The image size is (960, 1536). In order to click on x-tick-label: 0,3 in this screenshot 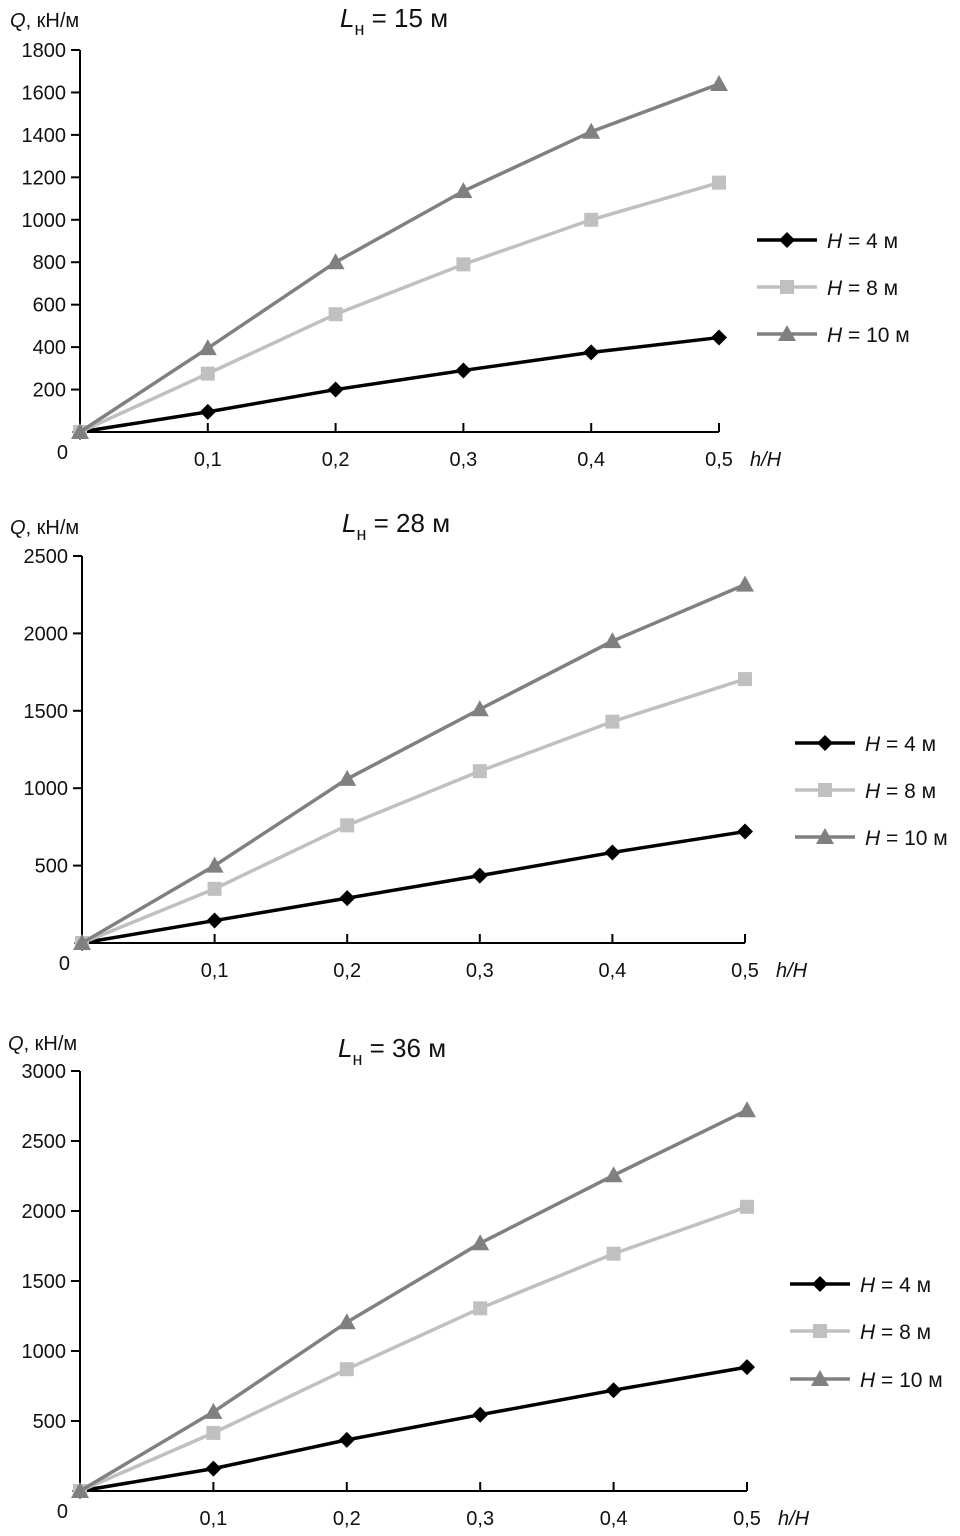, I will do `click(480, 971)`.